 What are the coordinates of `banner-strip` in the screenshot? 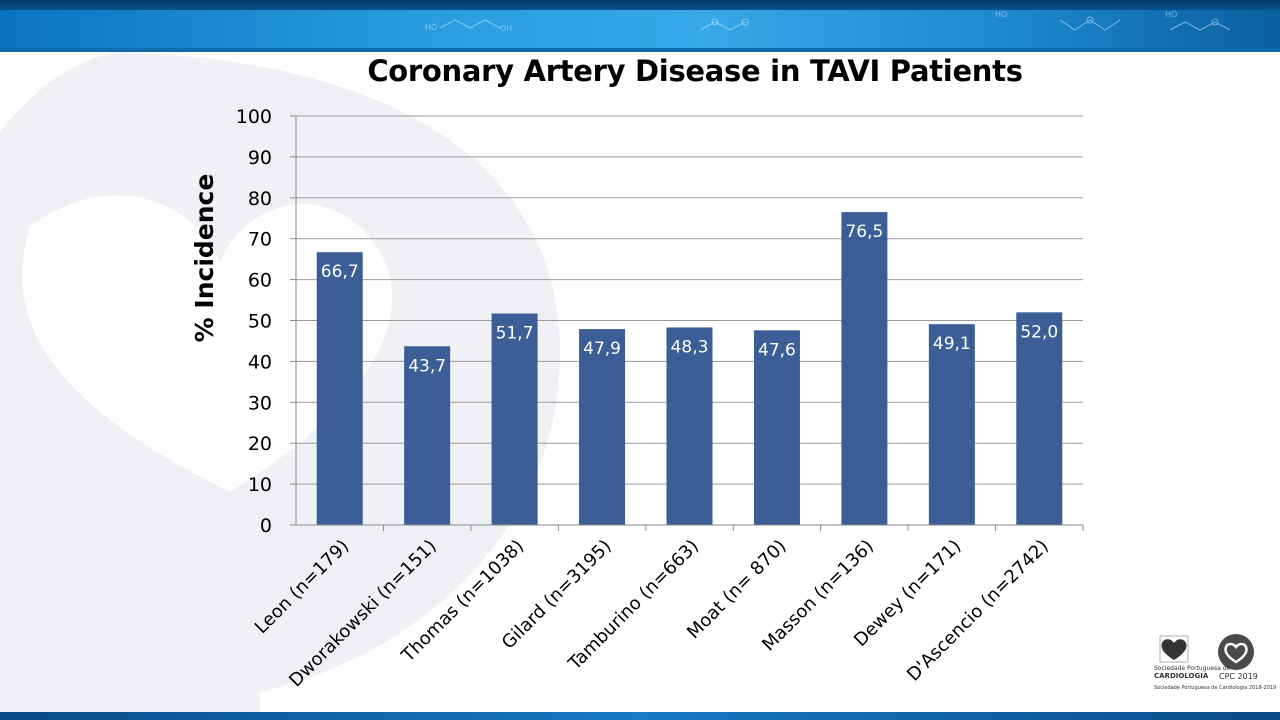 It's located at (640, 29).